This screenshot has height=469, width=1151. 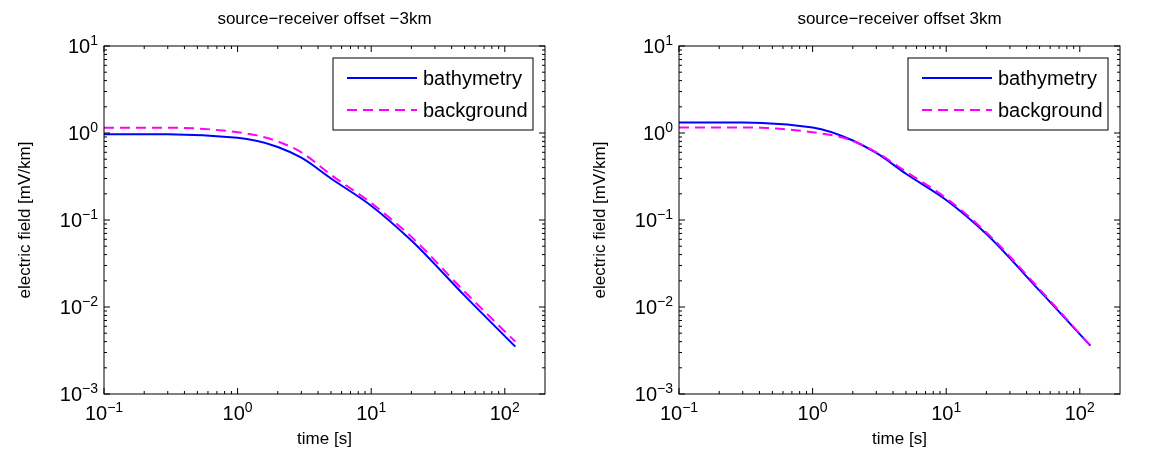 What do you see at coordinates (899, 18) in the screenshot?
I see `chart-title: source−receiver offset 3km` at bounding box center [899, 18].